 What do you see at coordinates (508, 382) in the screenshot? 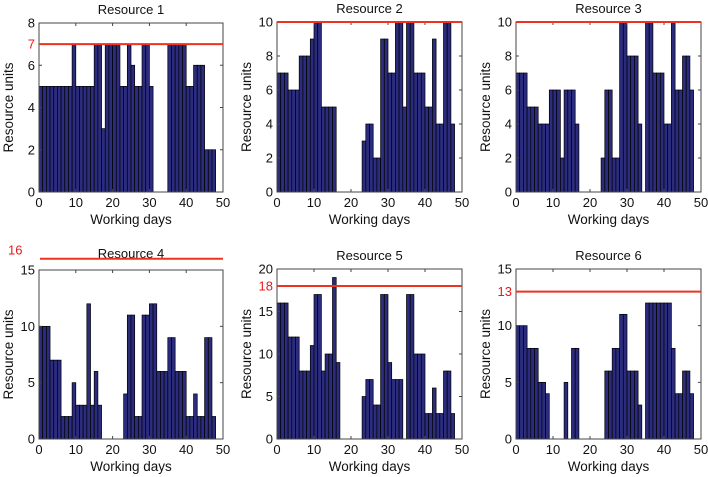
I see `y-tick-label: 5` at bounding box center [508, 382].